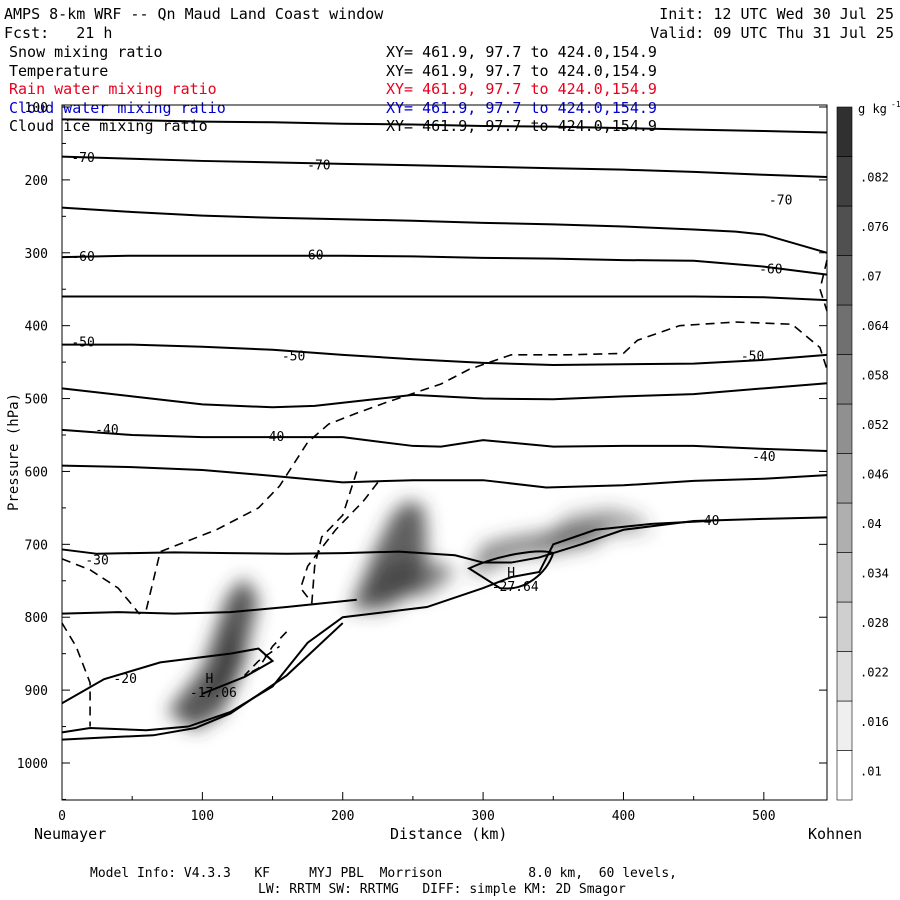 The width and height of the screenshot is (900, 900). What do you see at coordinates (124, 679) in the screenshot?
I see `contour-label: -20` at bounding box center [124, 679].